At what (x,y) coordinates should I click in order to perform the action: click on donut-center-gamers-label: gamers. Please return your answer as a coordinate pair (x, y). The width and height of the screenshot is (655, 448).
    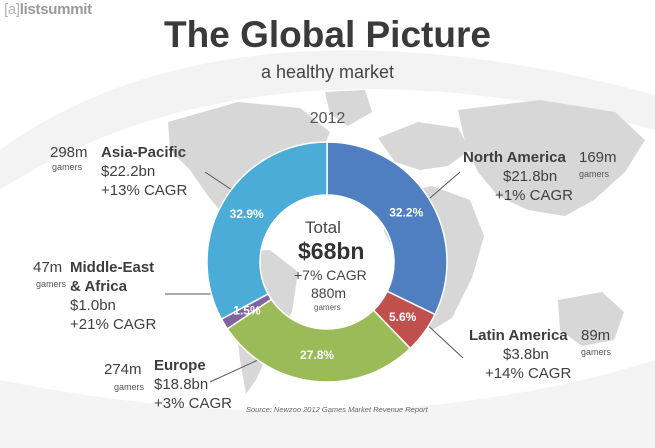
    Looking at the image, I should click on (327, 307).